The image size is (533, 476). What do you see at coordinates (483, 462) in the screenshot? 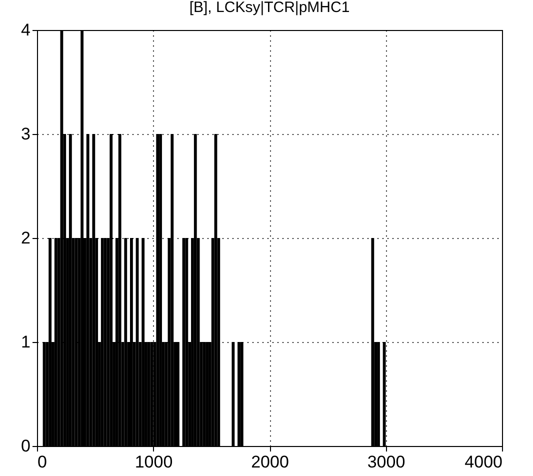
I see `x-tick-label: 4000` at bounding box center [483, 462].